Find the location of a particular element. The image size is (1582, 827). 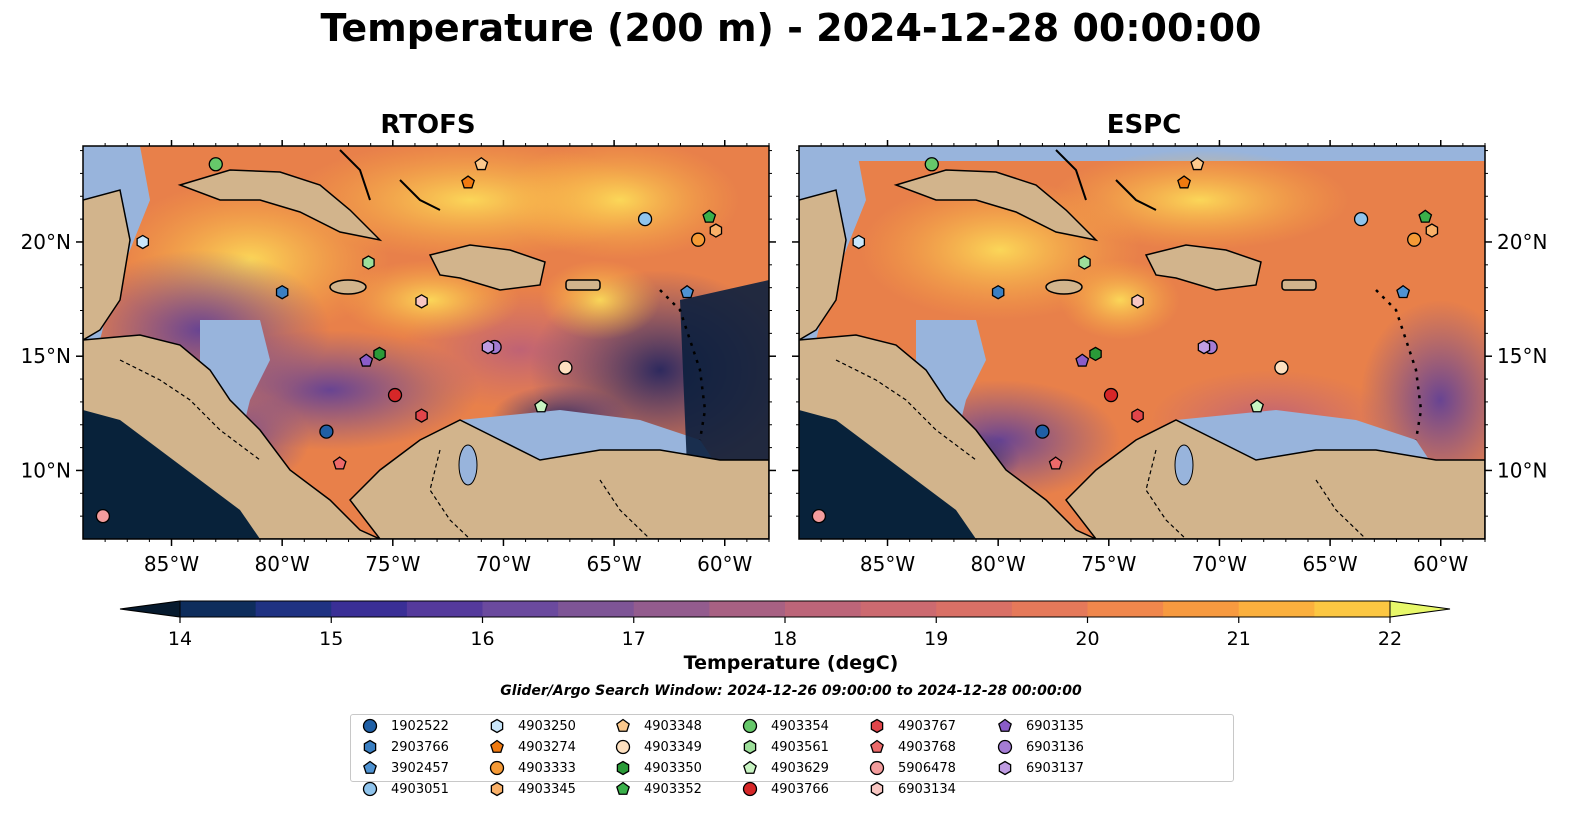

legend-item: 4903350 is located at coordinates (658, 768).